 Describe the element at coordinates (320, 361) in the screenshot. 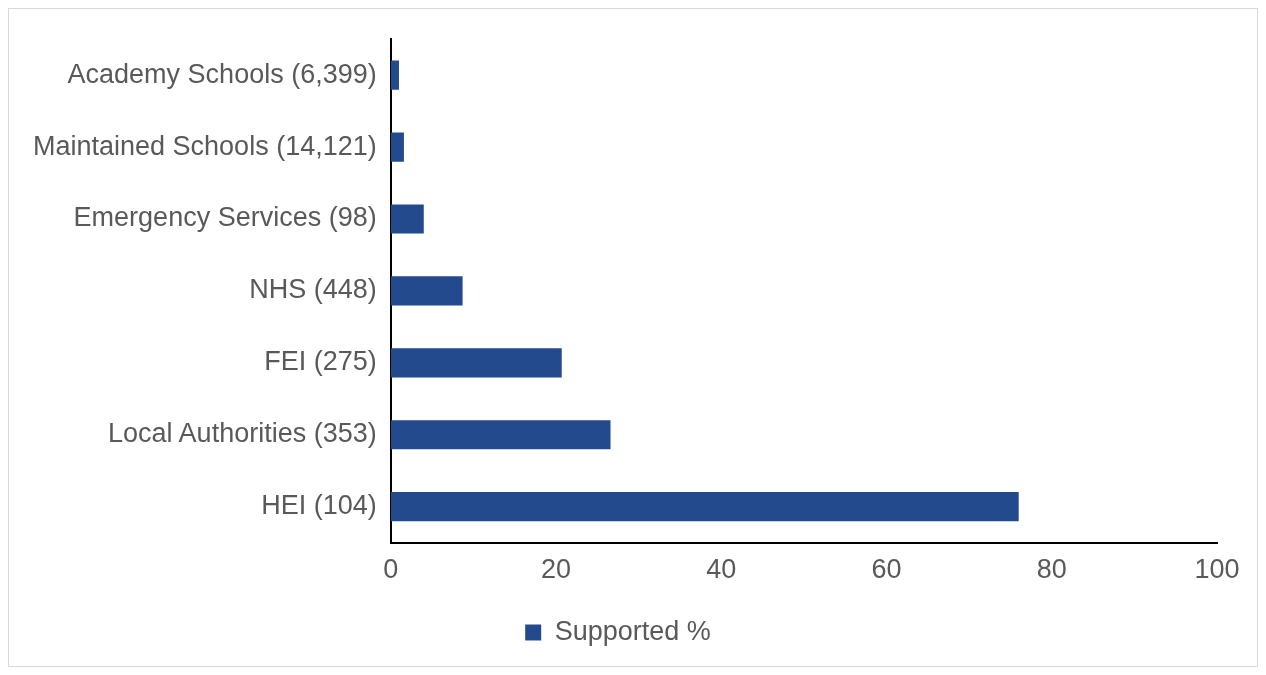

I see `y-tick-label: FEI (275)` at that location.